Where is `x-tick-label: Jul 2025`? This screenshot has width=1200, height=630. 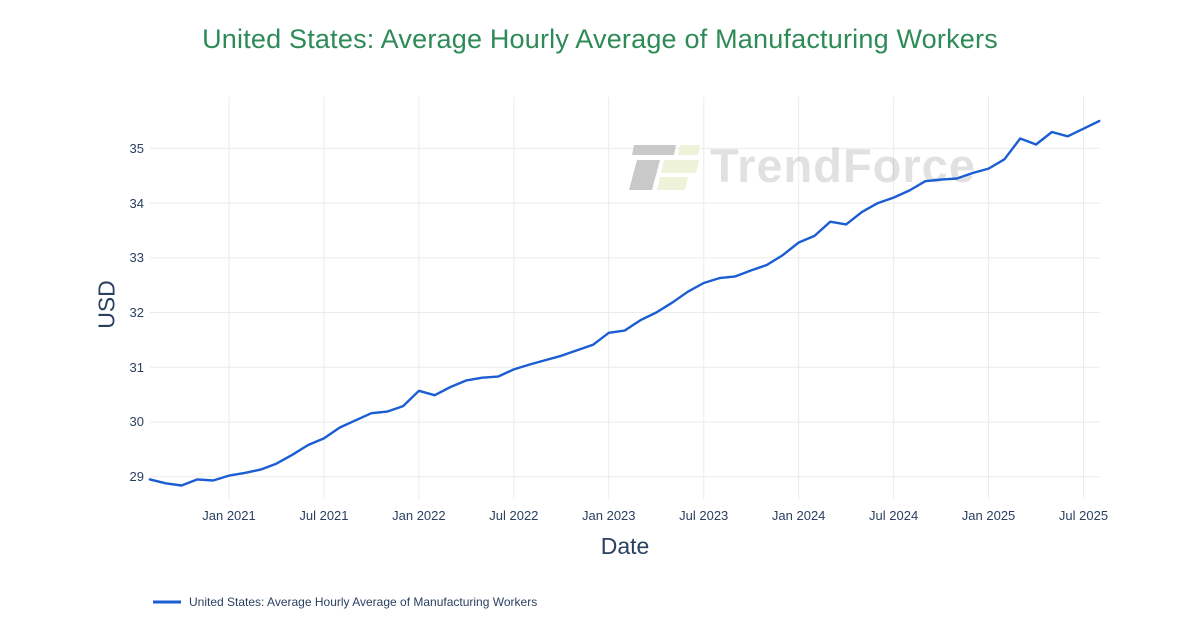
x-tick-label: Jul 2025 is located at coordinates (1083, 515).